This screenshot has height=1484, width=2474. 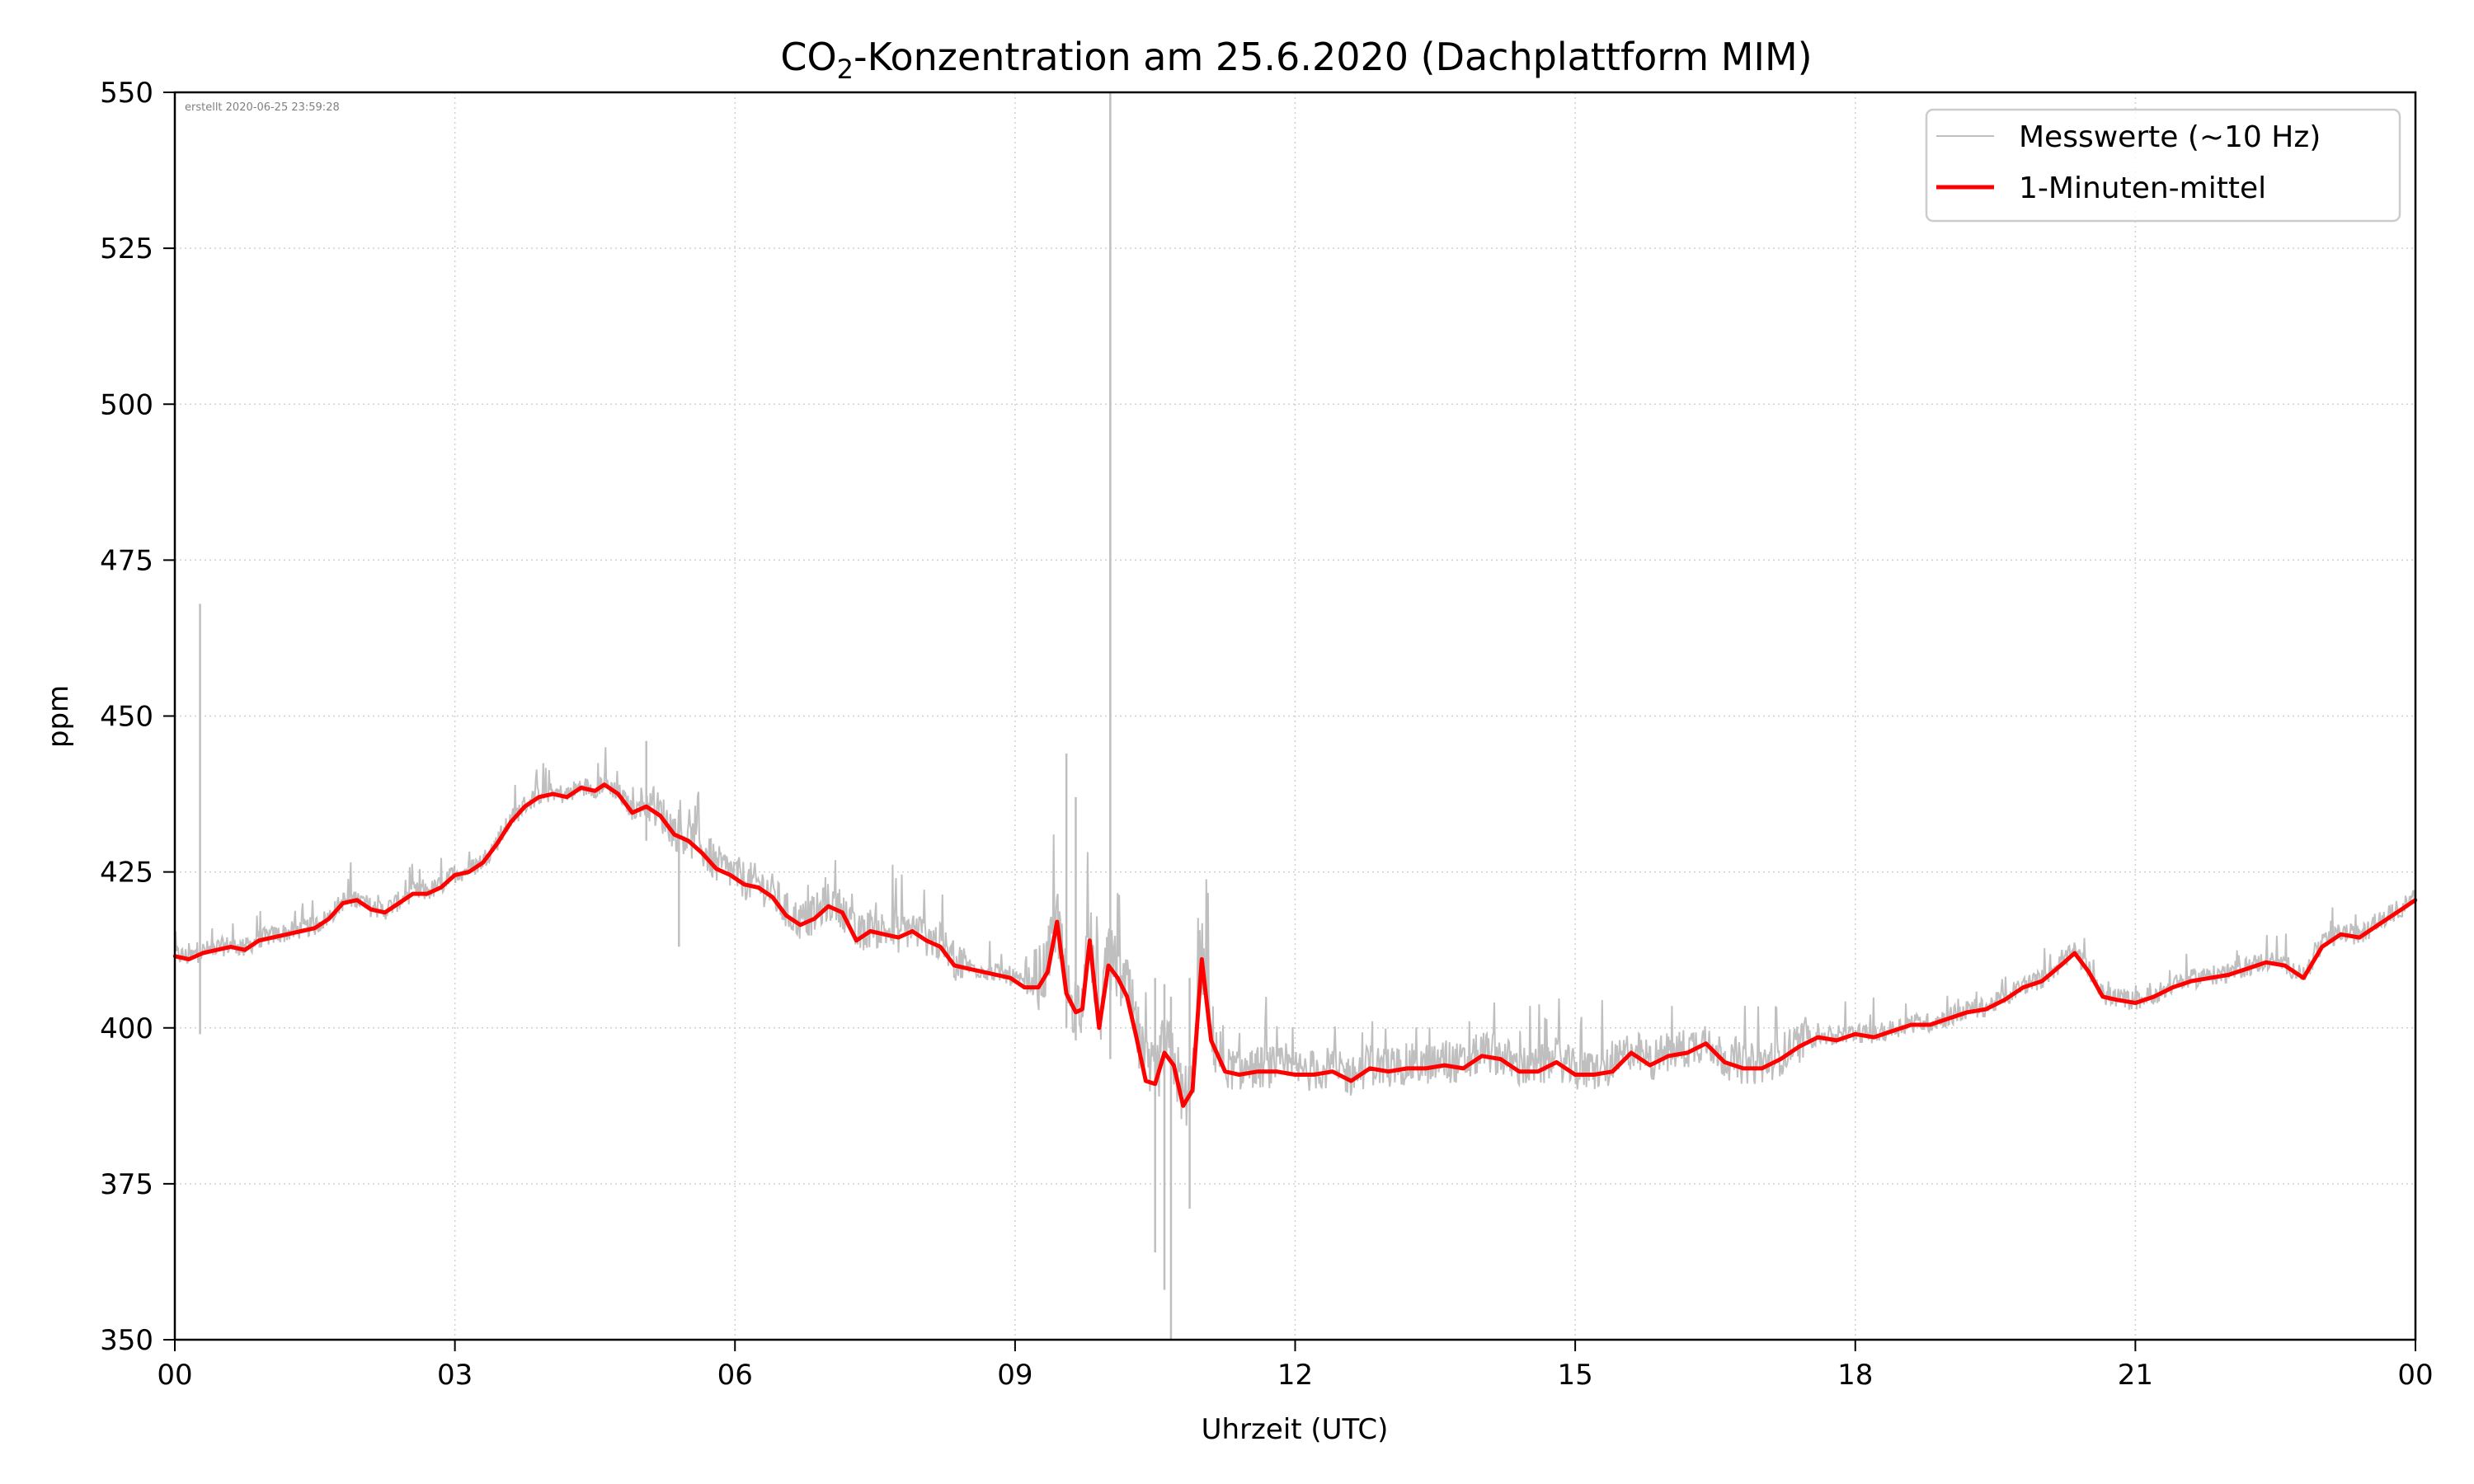 I want to click on y-tick-label: 350, so click(x=126, y=1340).